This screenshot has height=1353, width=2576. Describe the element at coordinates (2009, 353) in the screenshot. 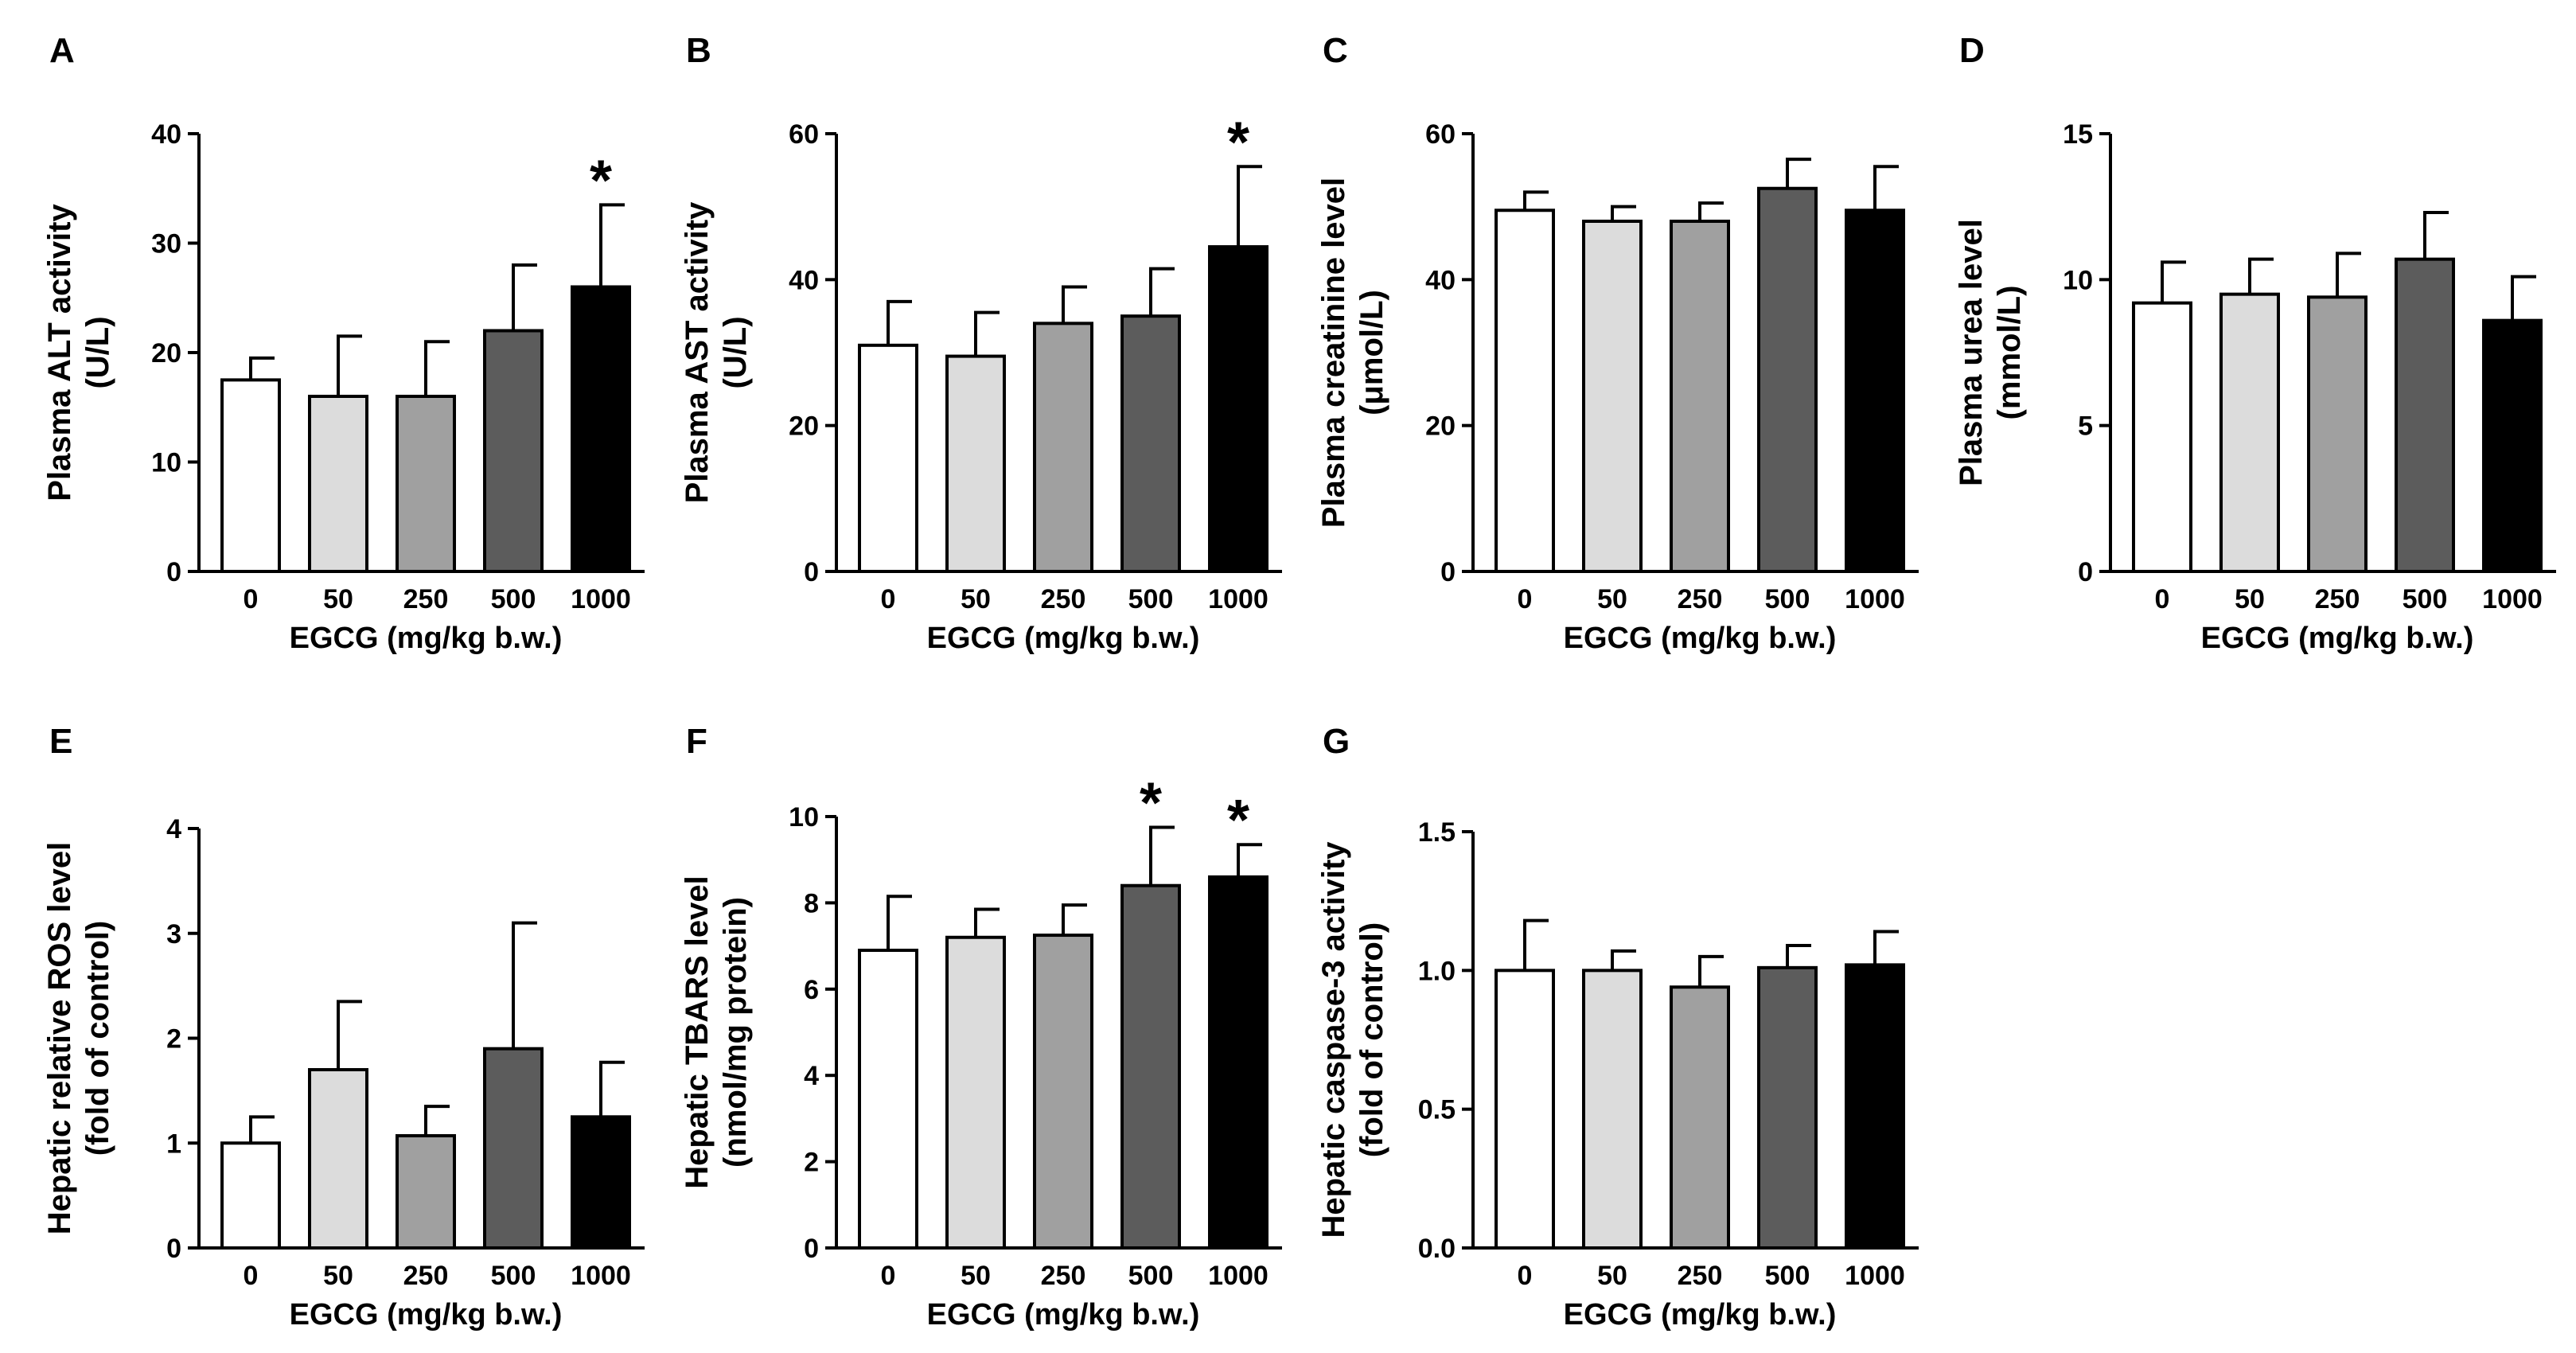

I see `y-axis-title: (mmol/L)` at that location.